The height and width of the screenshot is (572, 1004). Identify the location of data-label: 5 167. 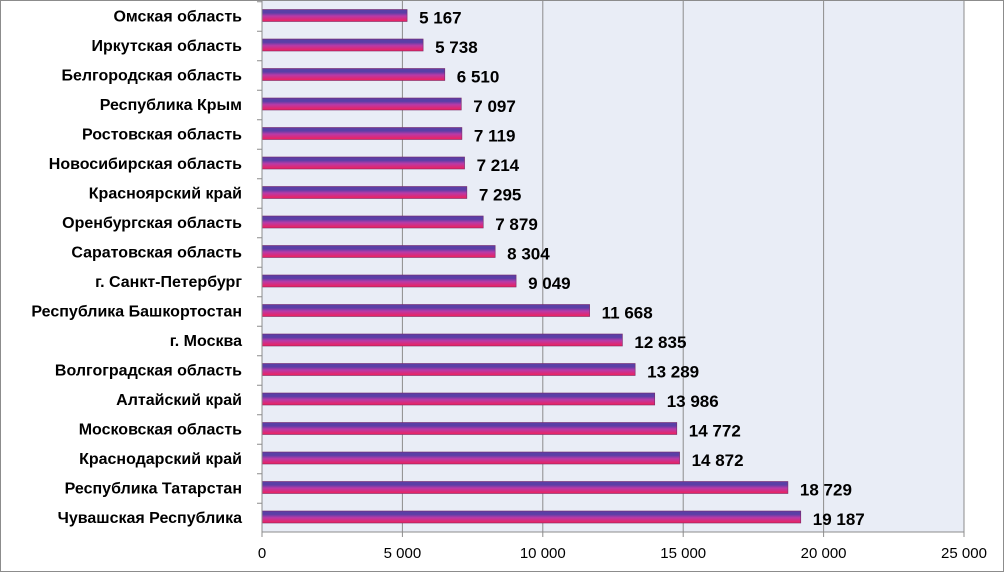
(440, 18).